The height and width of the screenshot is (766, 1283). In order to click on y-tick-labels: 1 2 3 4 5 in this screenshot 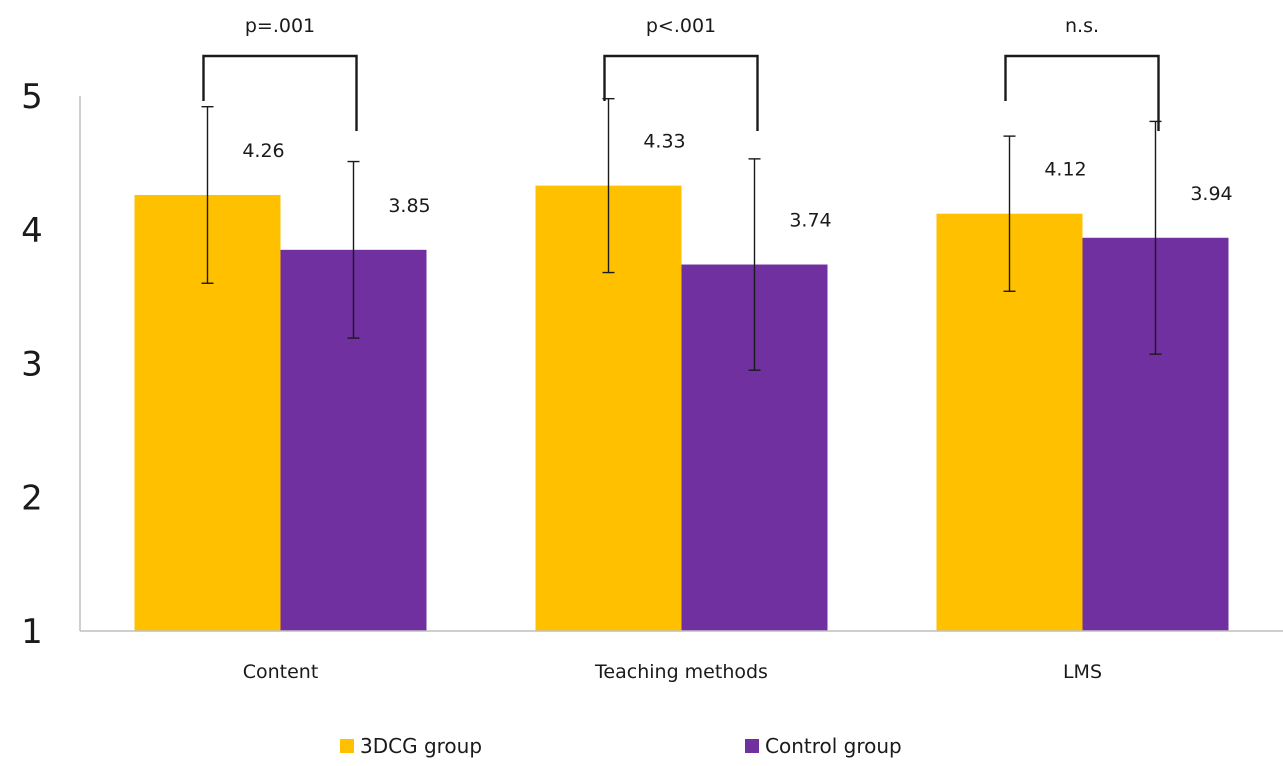, I will do `click(32, 364)`.